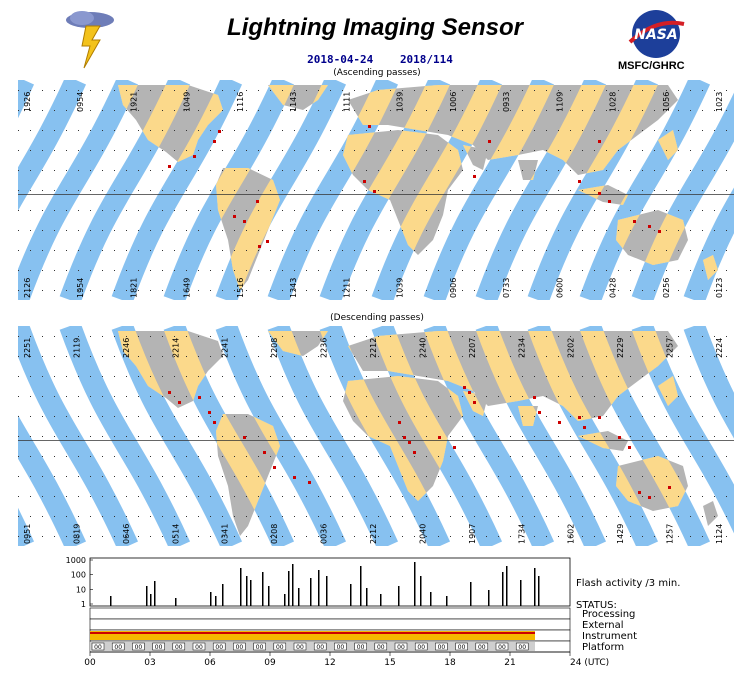 The image size is (756, 680). I want to click on pass-time-bottom: 1516, so click(240, 288).